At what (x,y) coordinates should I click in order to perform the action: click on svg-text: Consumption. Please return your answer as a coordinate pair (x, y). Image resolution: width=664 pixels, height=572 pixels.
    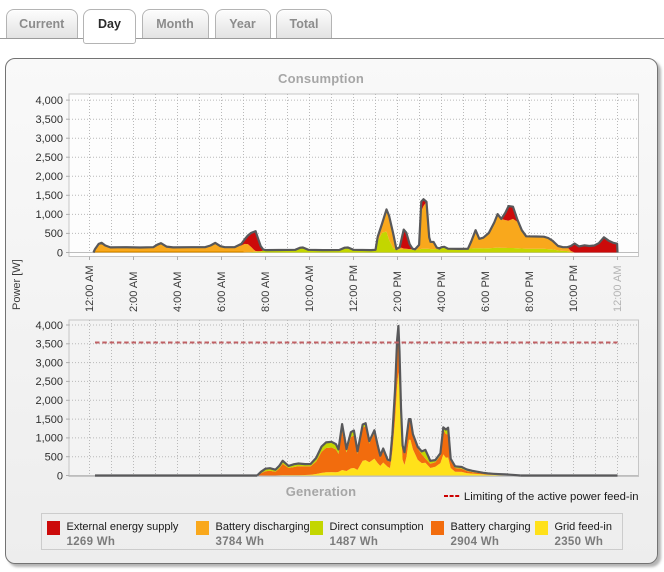
    Looking at the image, I should click on (321, 78).